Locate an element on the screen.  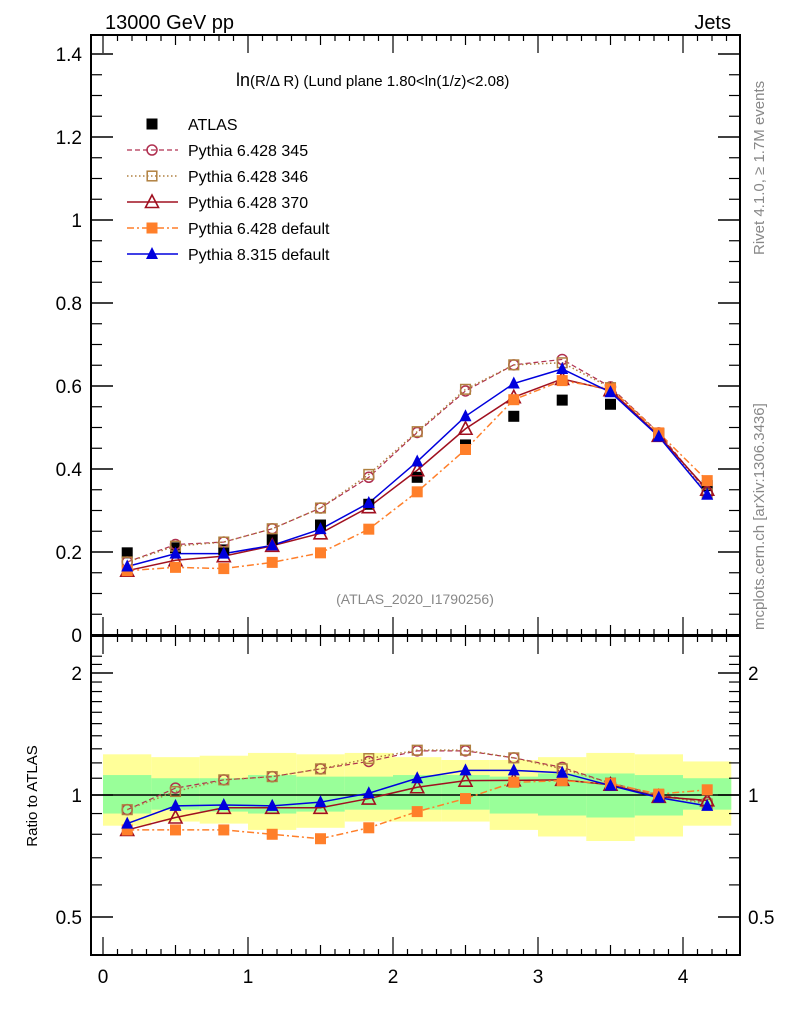
analysis-watermark: (ATLAS_2020_I1790256) is located at coordinates (415, 599).